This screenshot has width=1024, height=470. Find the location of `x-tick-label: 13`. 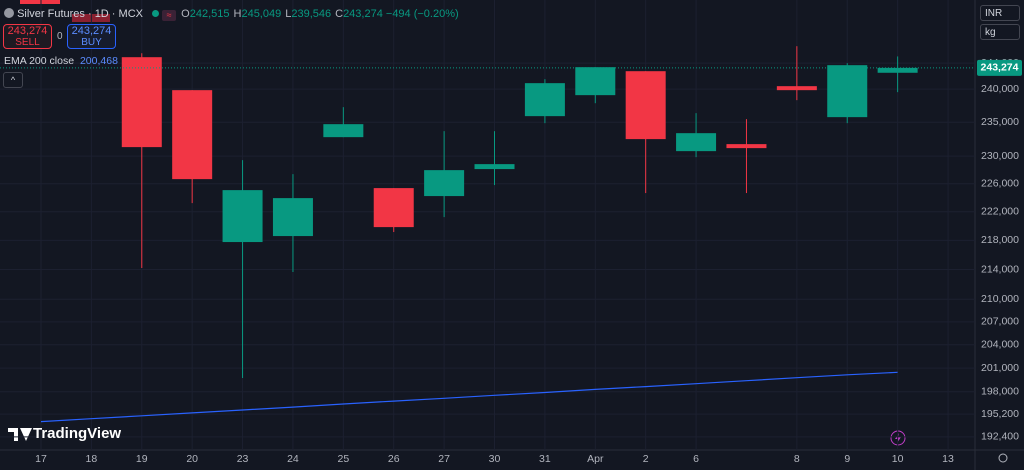

x-tick-label: 13 is located at coordinates (948, 459).